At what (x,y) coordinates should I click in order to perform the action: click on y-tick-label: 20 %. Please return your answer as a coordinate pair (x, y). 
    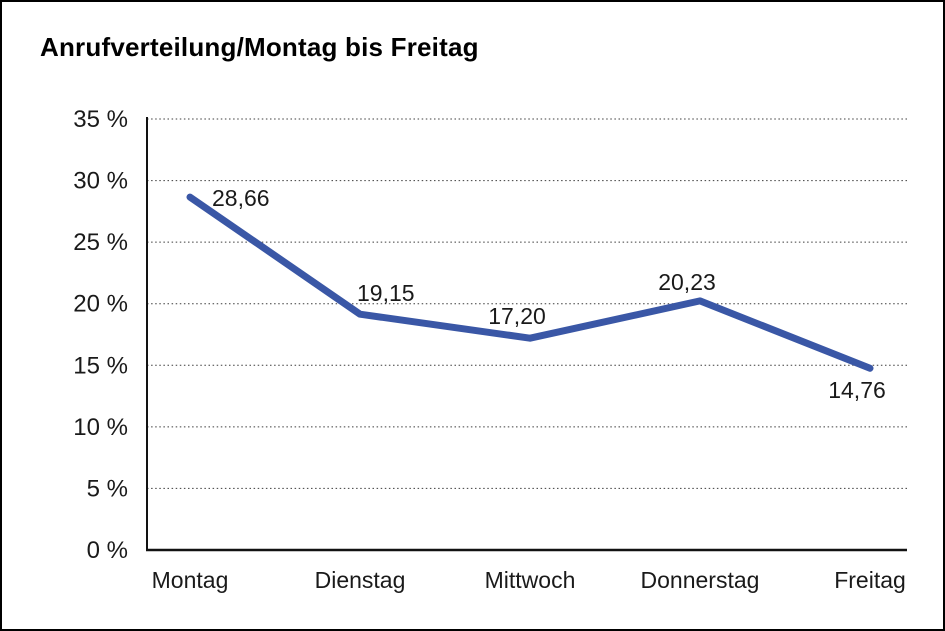
    Looking at the image, I should click on (100, 304).